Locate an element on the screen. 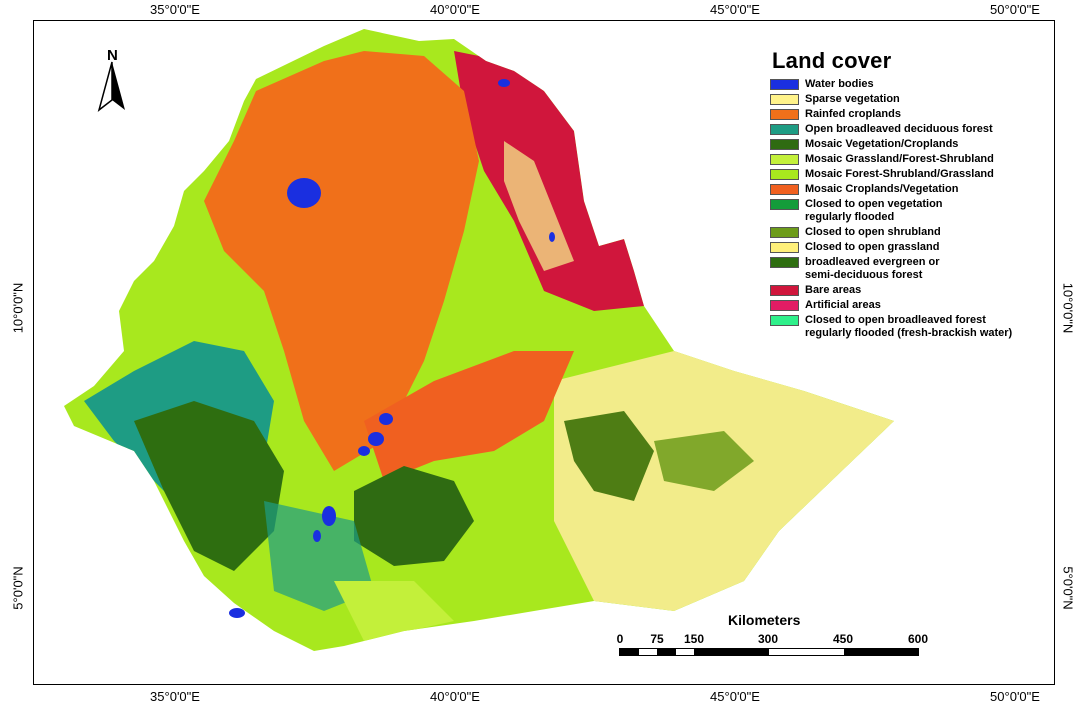  legend-item: Closed to open grassland is located at coordinates (911, 247).